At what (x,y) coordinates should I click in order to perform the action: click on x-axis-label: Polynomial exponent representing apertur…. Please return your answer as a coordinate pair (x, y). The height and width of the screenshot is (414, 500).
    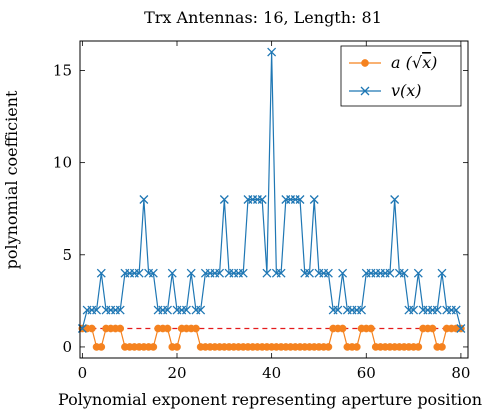
    Looking at the image, I should click on (270, 399).